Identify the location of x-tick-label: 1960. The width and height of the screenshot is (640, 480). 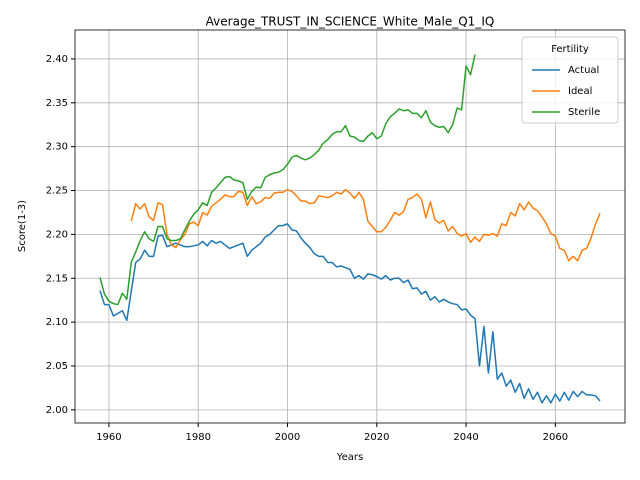
(108, 437).